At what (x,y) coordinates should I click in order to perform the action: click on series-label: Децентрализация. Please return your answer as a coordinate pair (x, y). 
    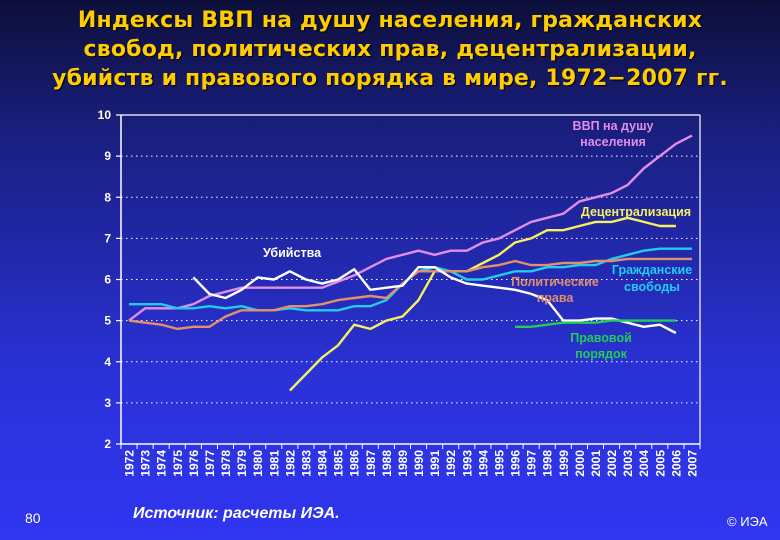
    Looking at the image, I should click on (636, 212).